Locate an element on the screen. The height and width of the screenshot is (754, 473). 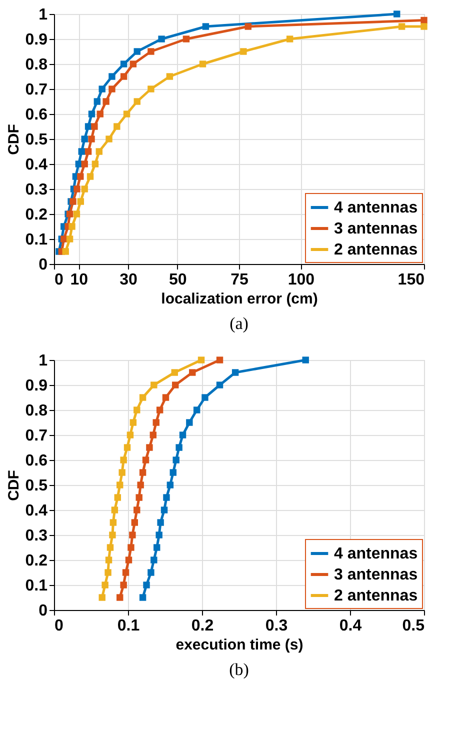
x-axis-title: execution time (s) is located at coordinates (240, 645).